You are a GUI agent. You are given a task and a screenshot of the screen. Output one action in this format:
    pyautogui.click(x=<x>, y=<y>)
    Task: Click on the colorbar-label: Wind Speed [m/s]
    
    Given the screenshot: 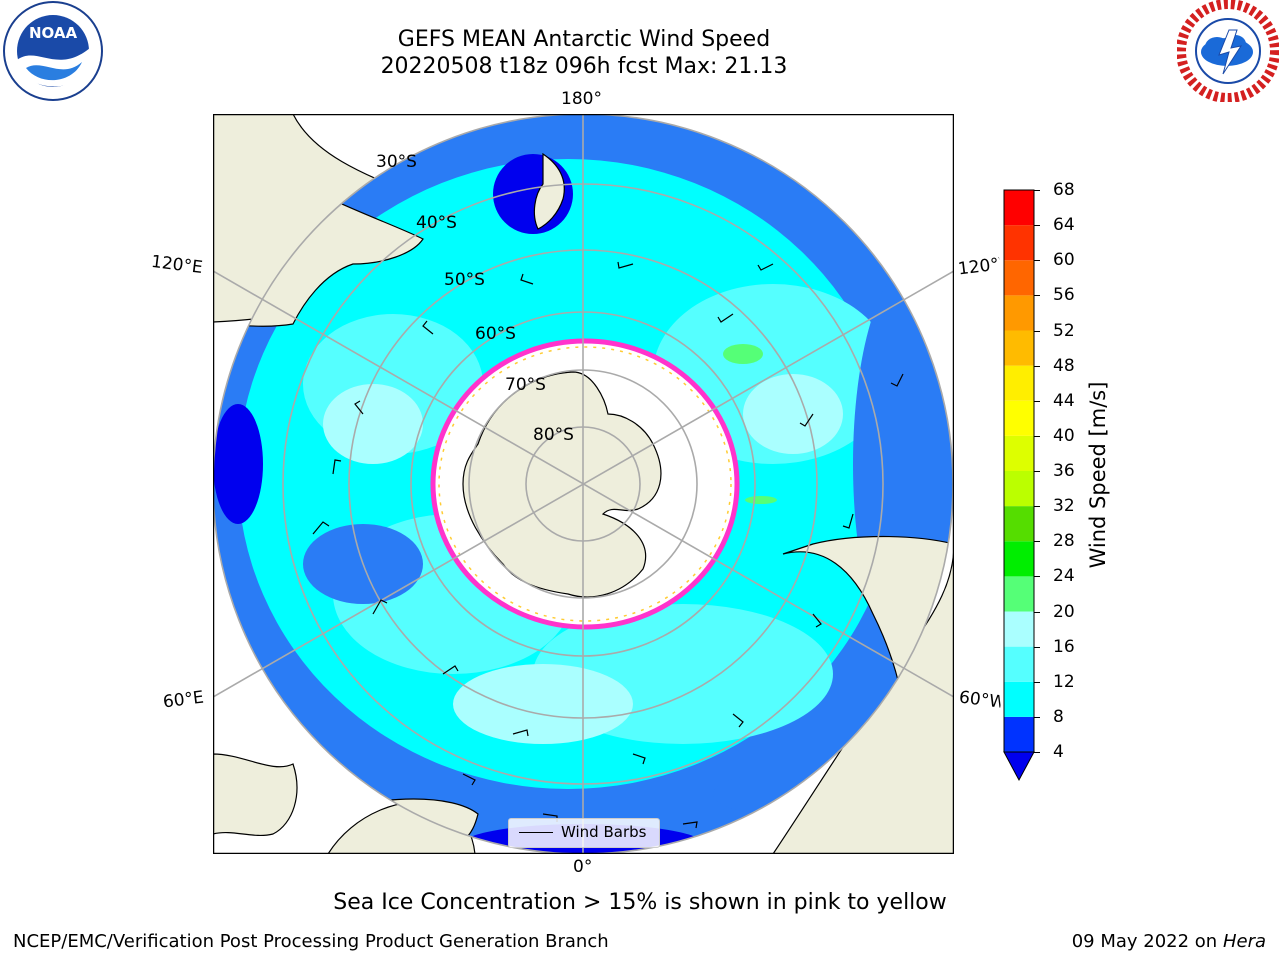 What is the action you would take?
    pyautogui.click(x=1098, y=475)
    